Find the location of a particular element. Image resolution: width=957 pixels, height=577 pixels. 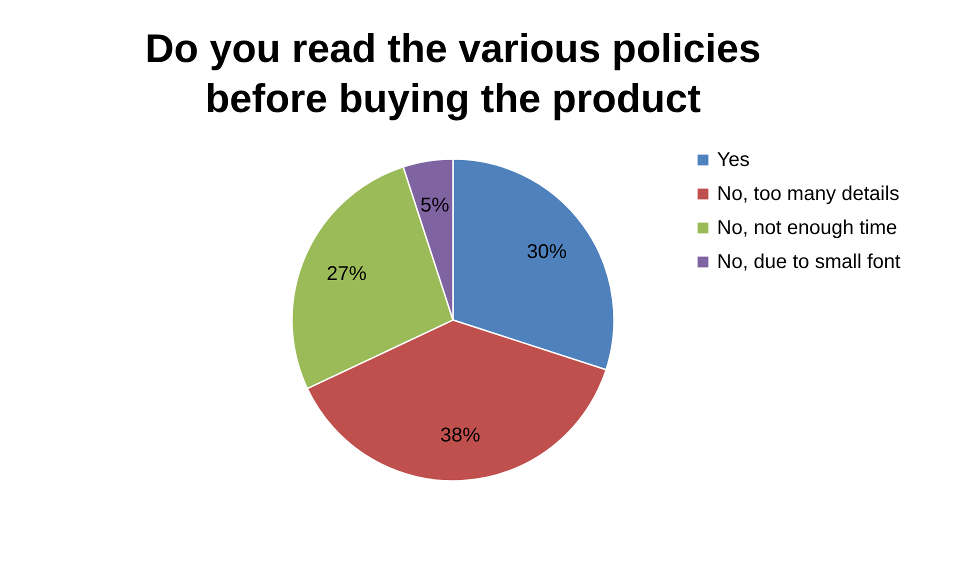

data-label: 30% is located at coordinates (547, 251).